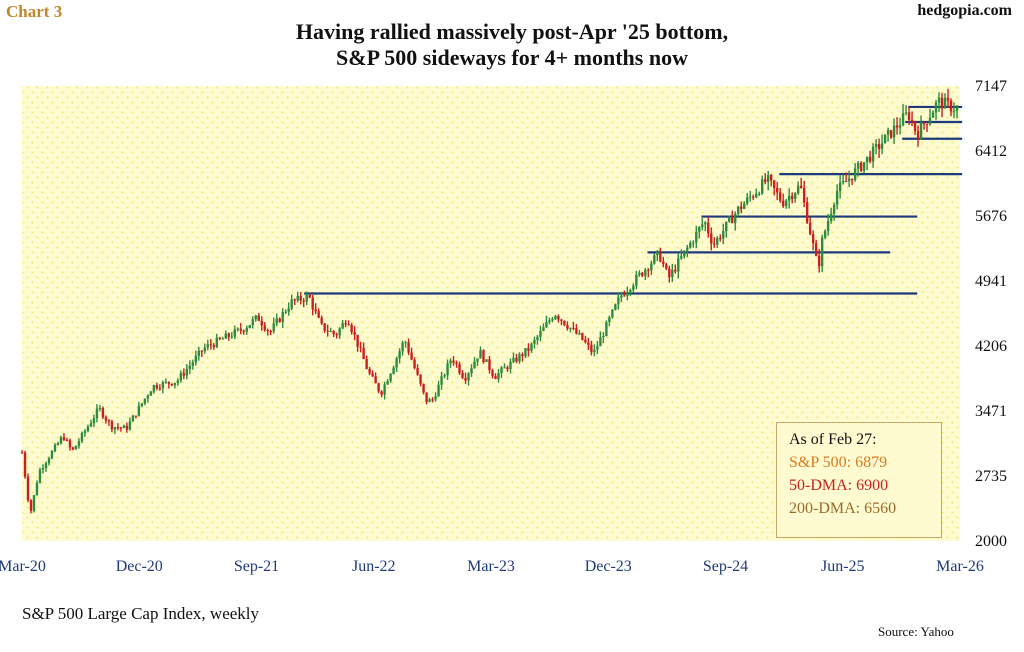 The image size is (1024, 652). I want to click on chart-title-line2: S&P 500 sideways for 4+ months now, so click(512, 57).